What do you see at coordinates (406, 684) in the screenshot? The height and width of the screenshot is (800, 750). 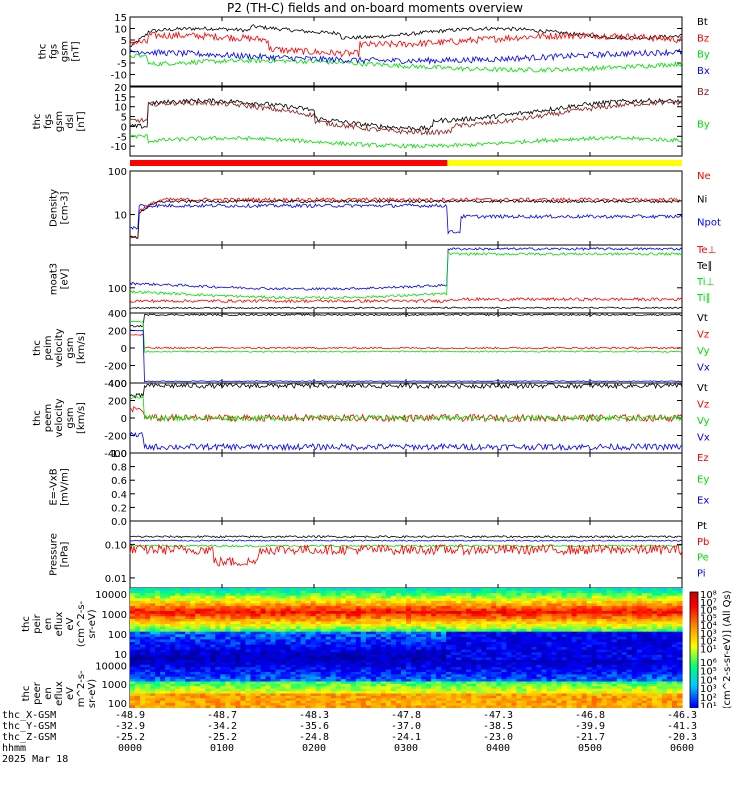 I see `spectrogram-peer` at bounding box center [406, 684].